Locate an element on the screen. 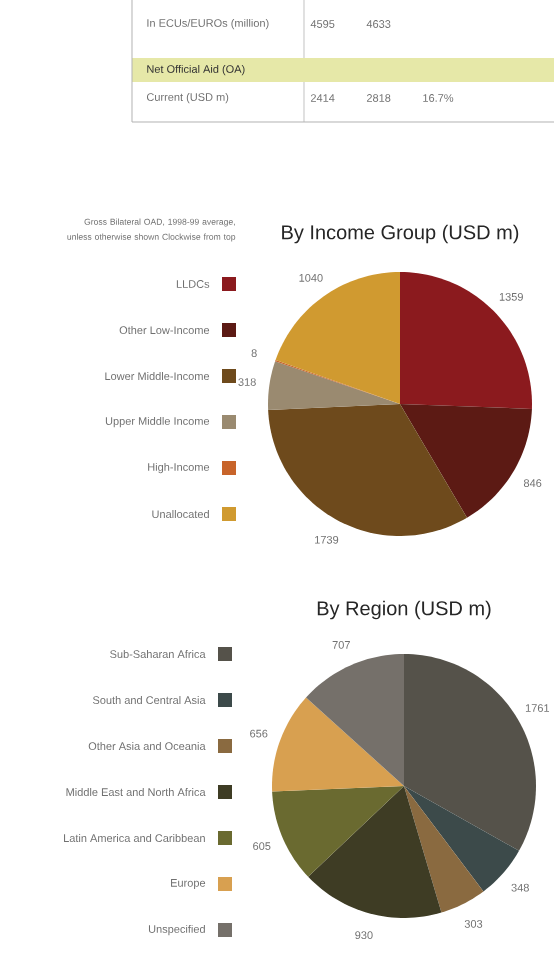 Image resolution: width=554 pixels, height=962 pixels. chart-title: By Region (USD m) is located at coordinates (404, 610).